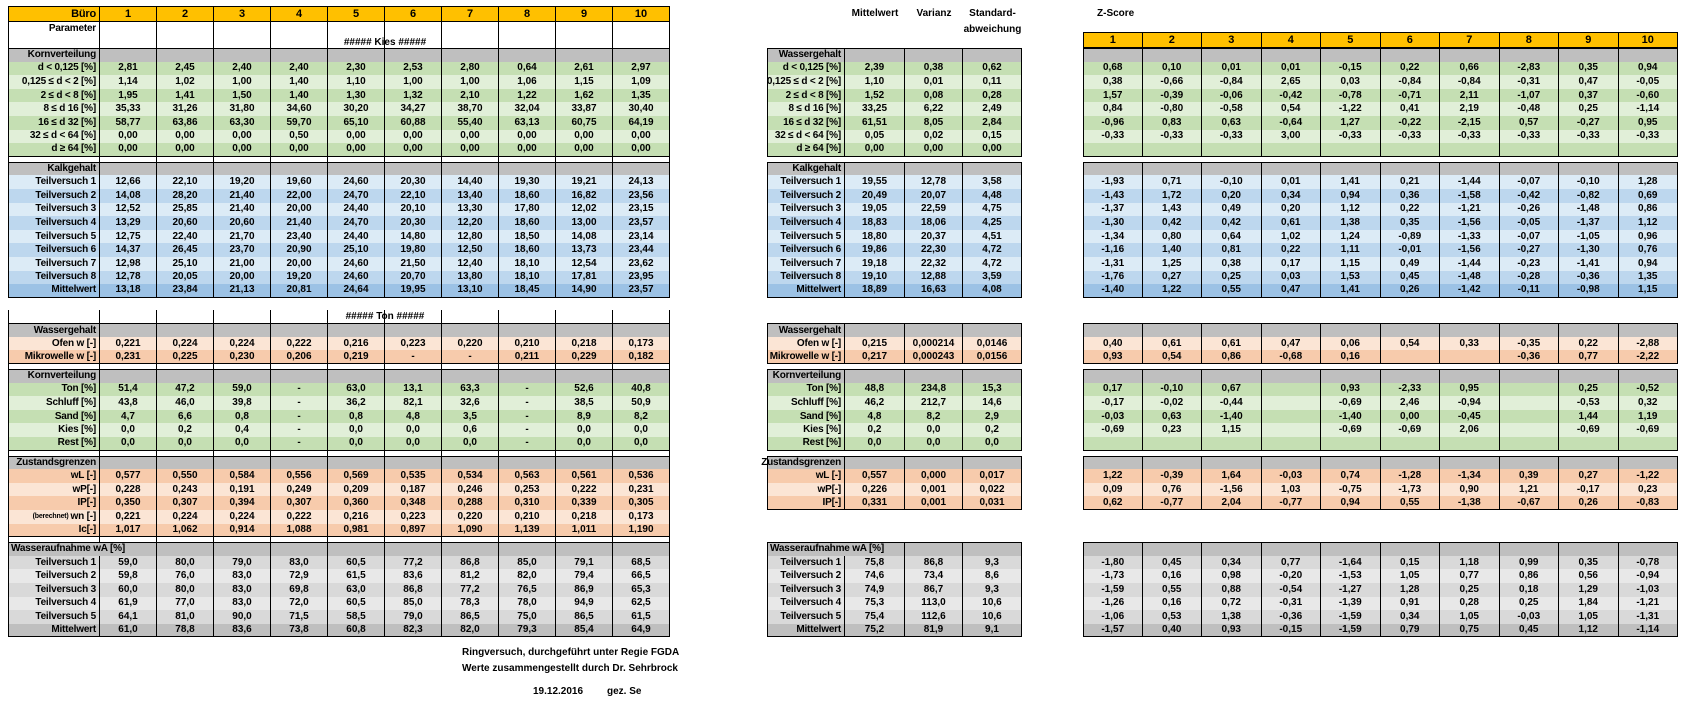 This screenshot has height=711, width=1690. I want to click on row-label: 2 ≤ d < 8 [%], so click(806, 95).